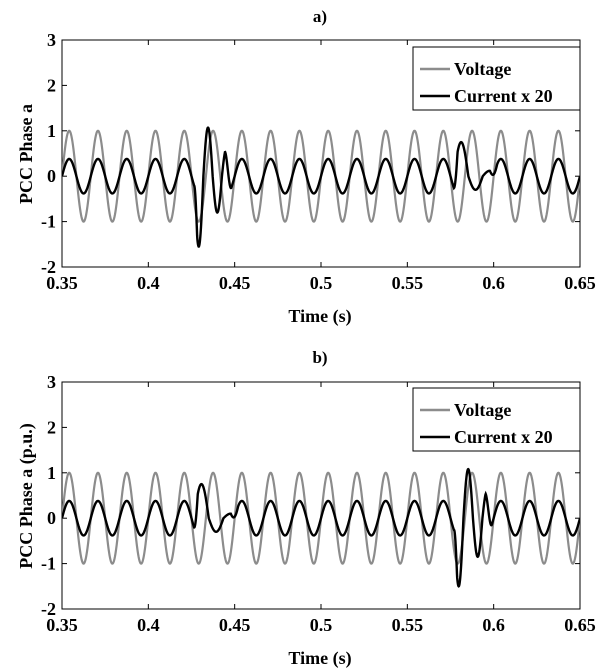 The width and height of the screenshot is (613, 670). I want to click on chart-b-title: b), so click(319, 357).